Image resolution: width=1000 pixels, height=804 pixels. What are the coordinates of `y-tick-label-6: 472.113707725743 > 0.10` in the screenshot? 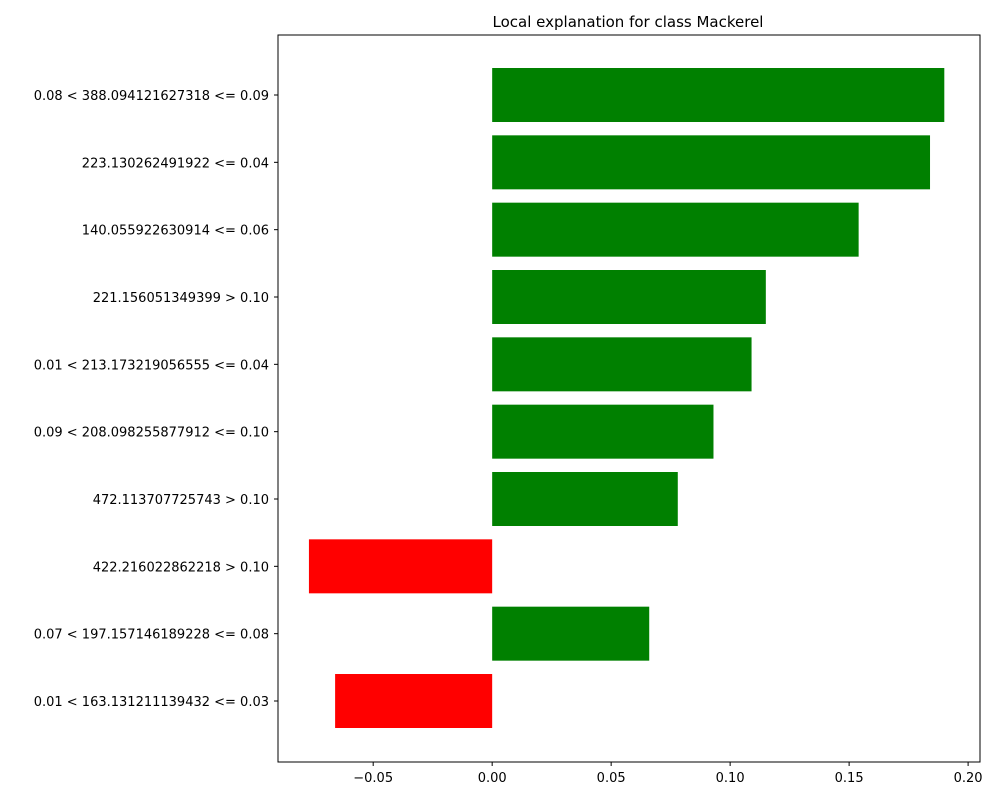 It's located at (181, 500).